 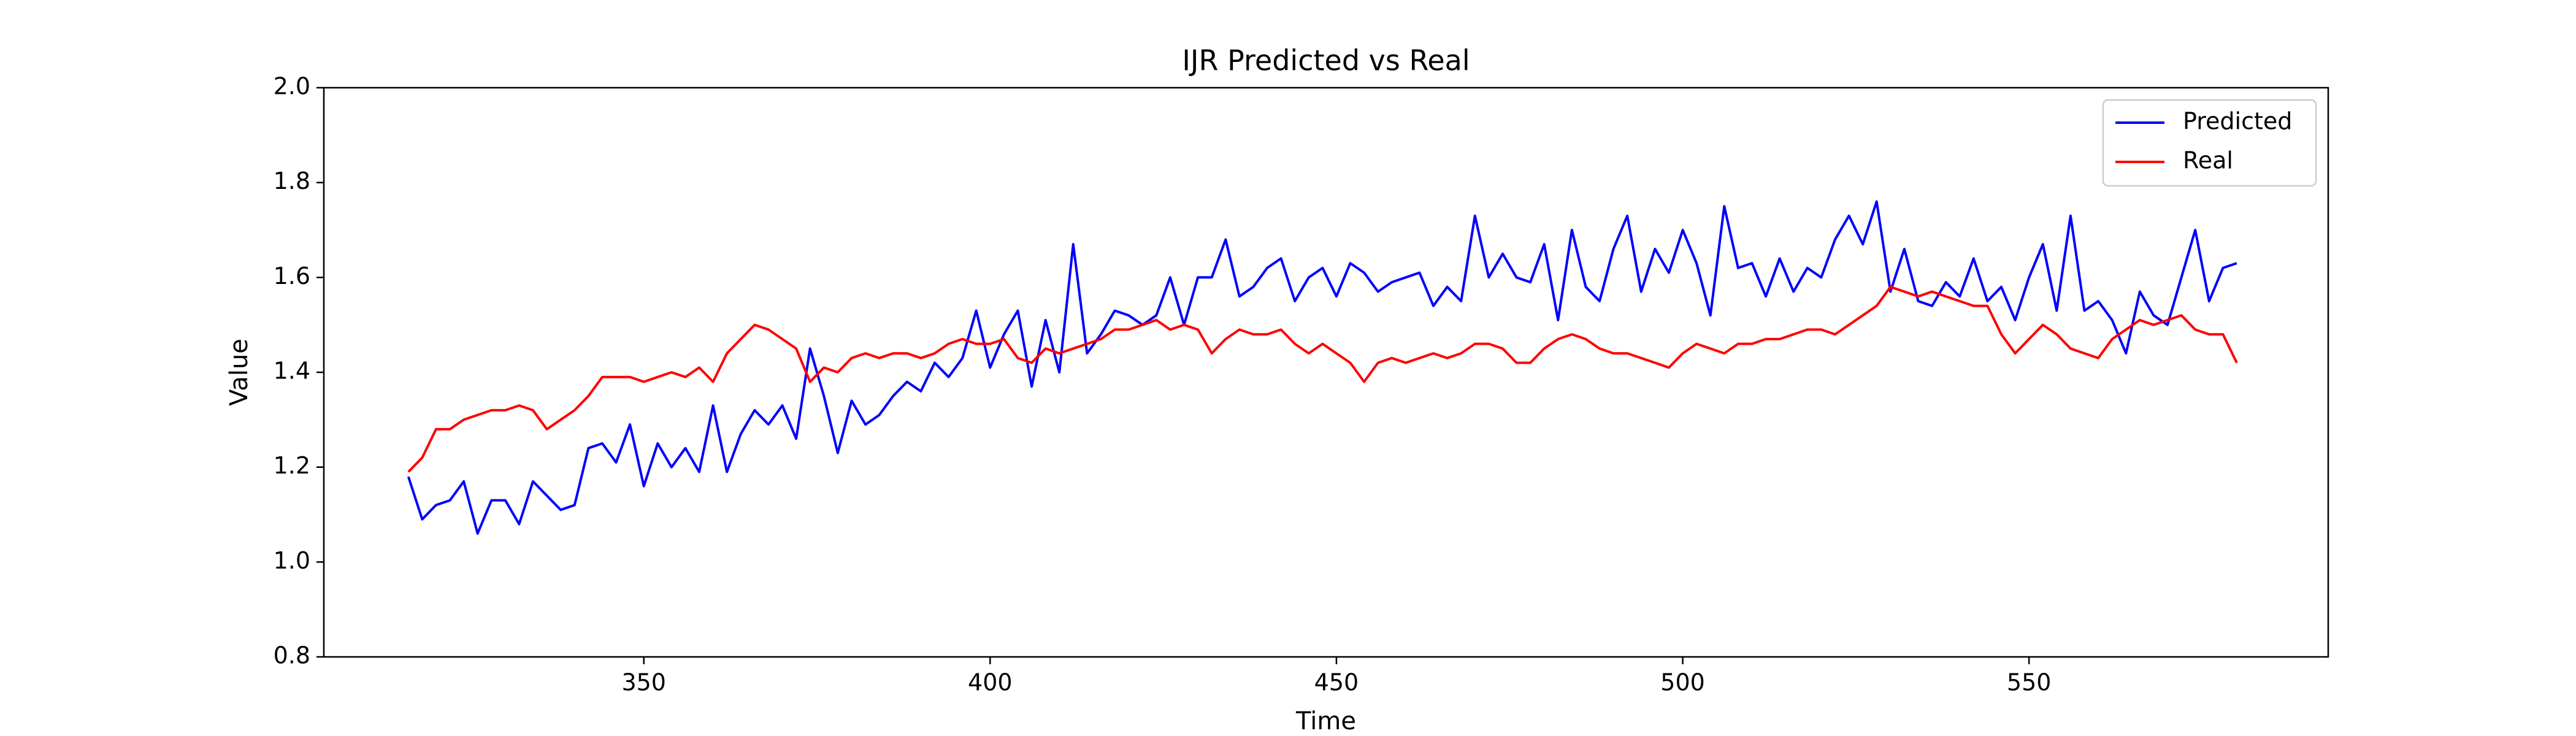 What do you see at coordinates (643, 682) in the screenshot?
I see `x-tick-label: 350` at bounding box center [643, 682].